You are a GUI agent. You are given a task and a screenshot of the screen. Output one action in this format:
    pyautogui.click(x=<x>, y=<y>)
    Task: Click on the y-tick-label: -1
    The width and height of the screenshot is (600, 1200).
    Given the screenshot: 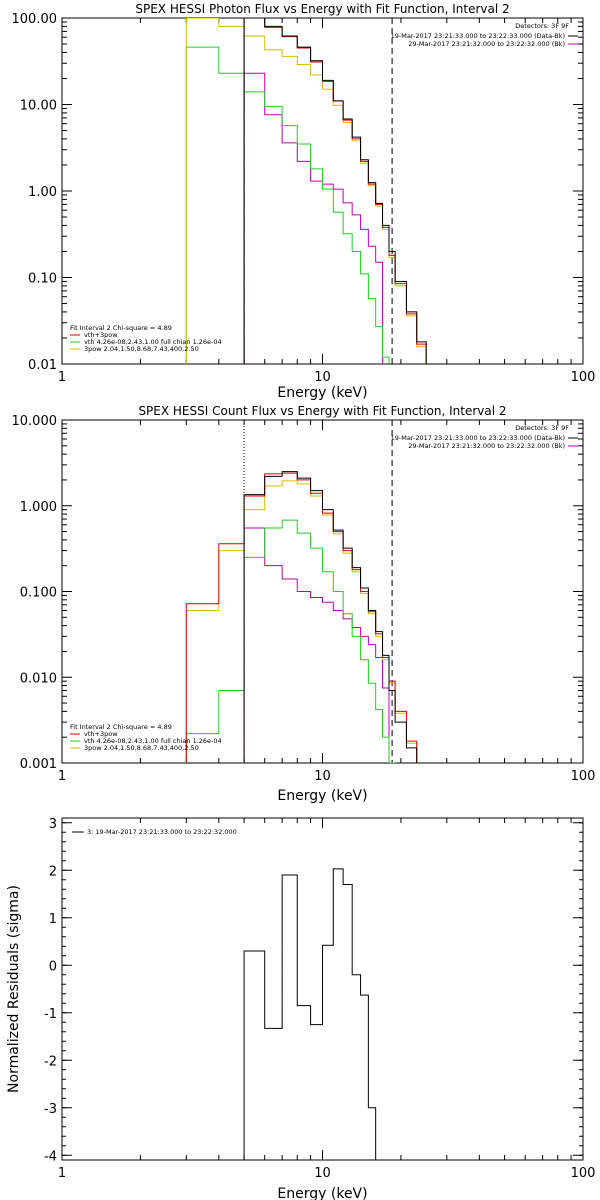 What is the action you would take?
    pyautogui.click(x=50, y=1014)
    